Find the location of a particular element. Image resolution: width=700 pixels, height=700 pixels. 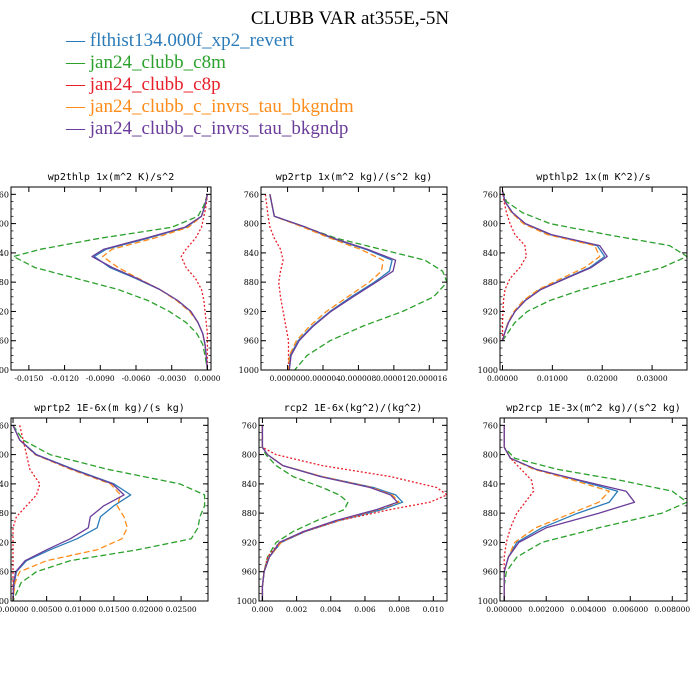

legend-entry: — flthist134.000f_xp2_revert is located at coordinates (180, 40).